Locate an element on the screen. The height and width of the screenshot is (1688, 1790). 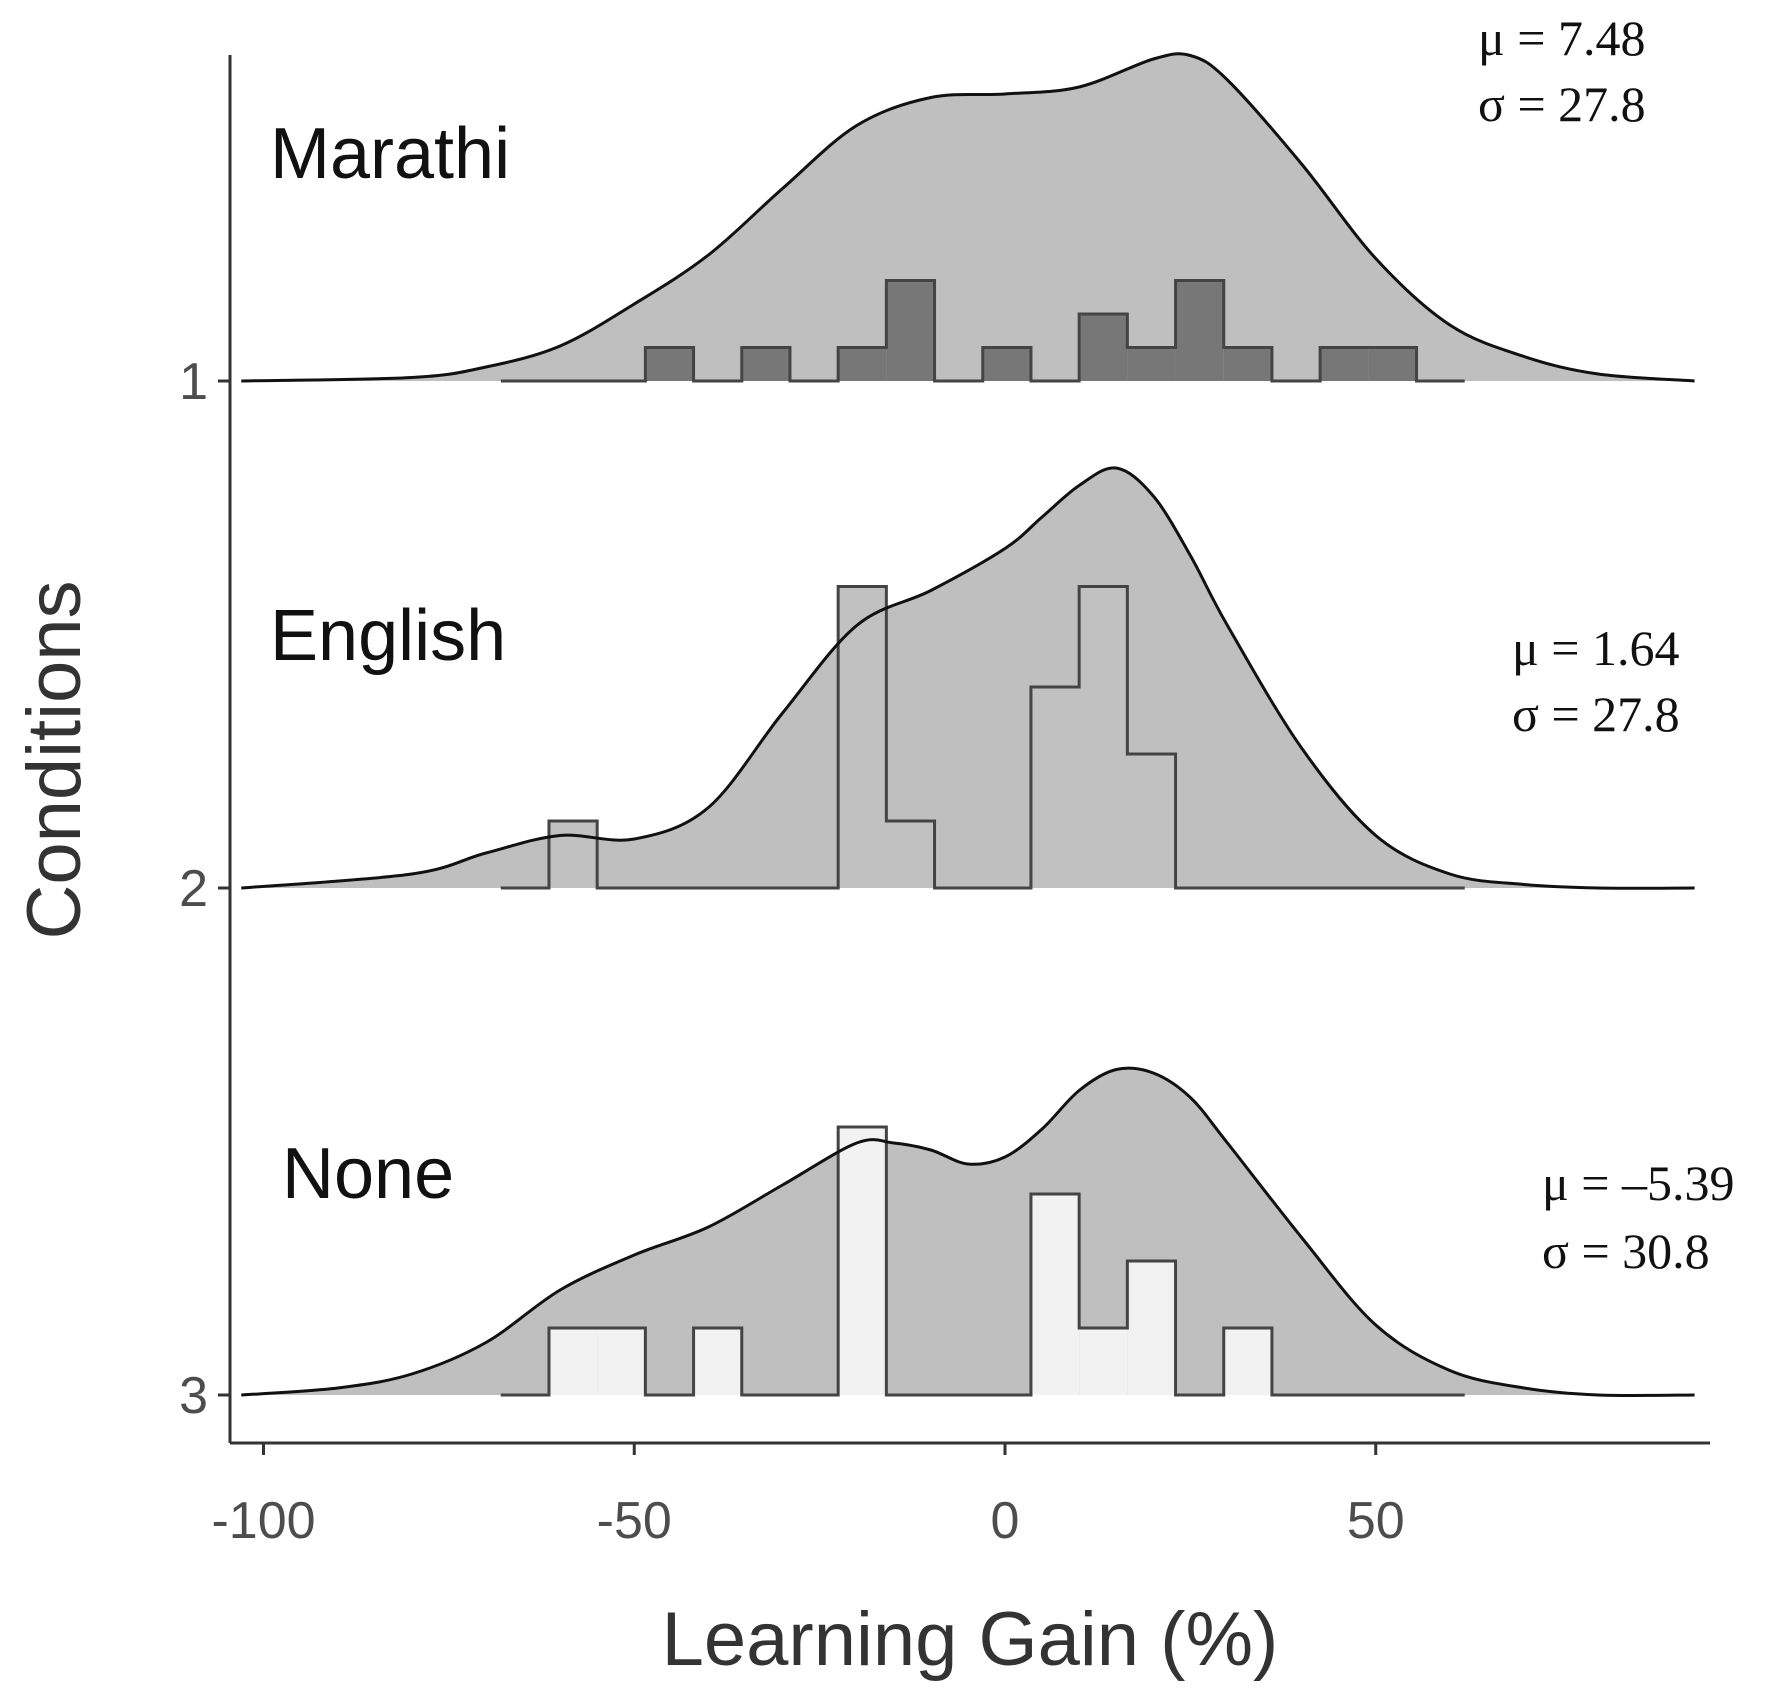
x-tick-label--100: -100 is located at coordinates (263, 1521).